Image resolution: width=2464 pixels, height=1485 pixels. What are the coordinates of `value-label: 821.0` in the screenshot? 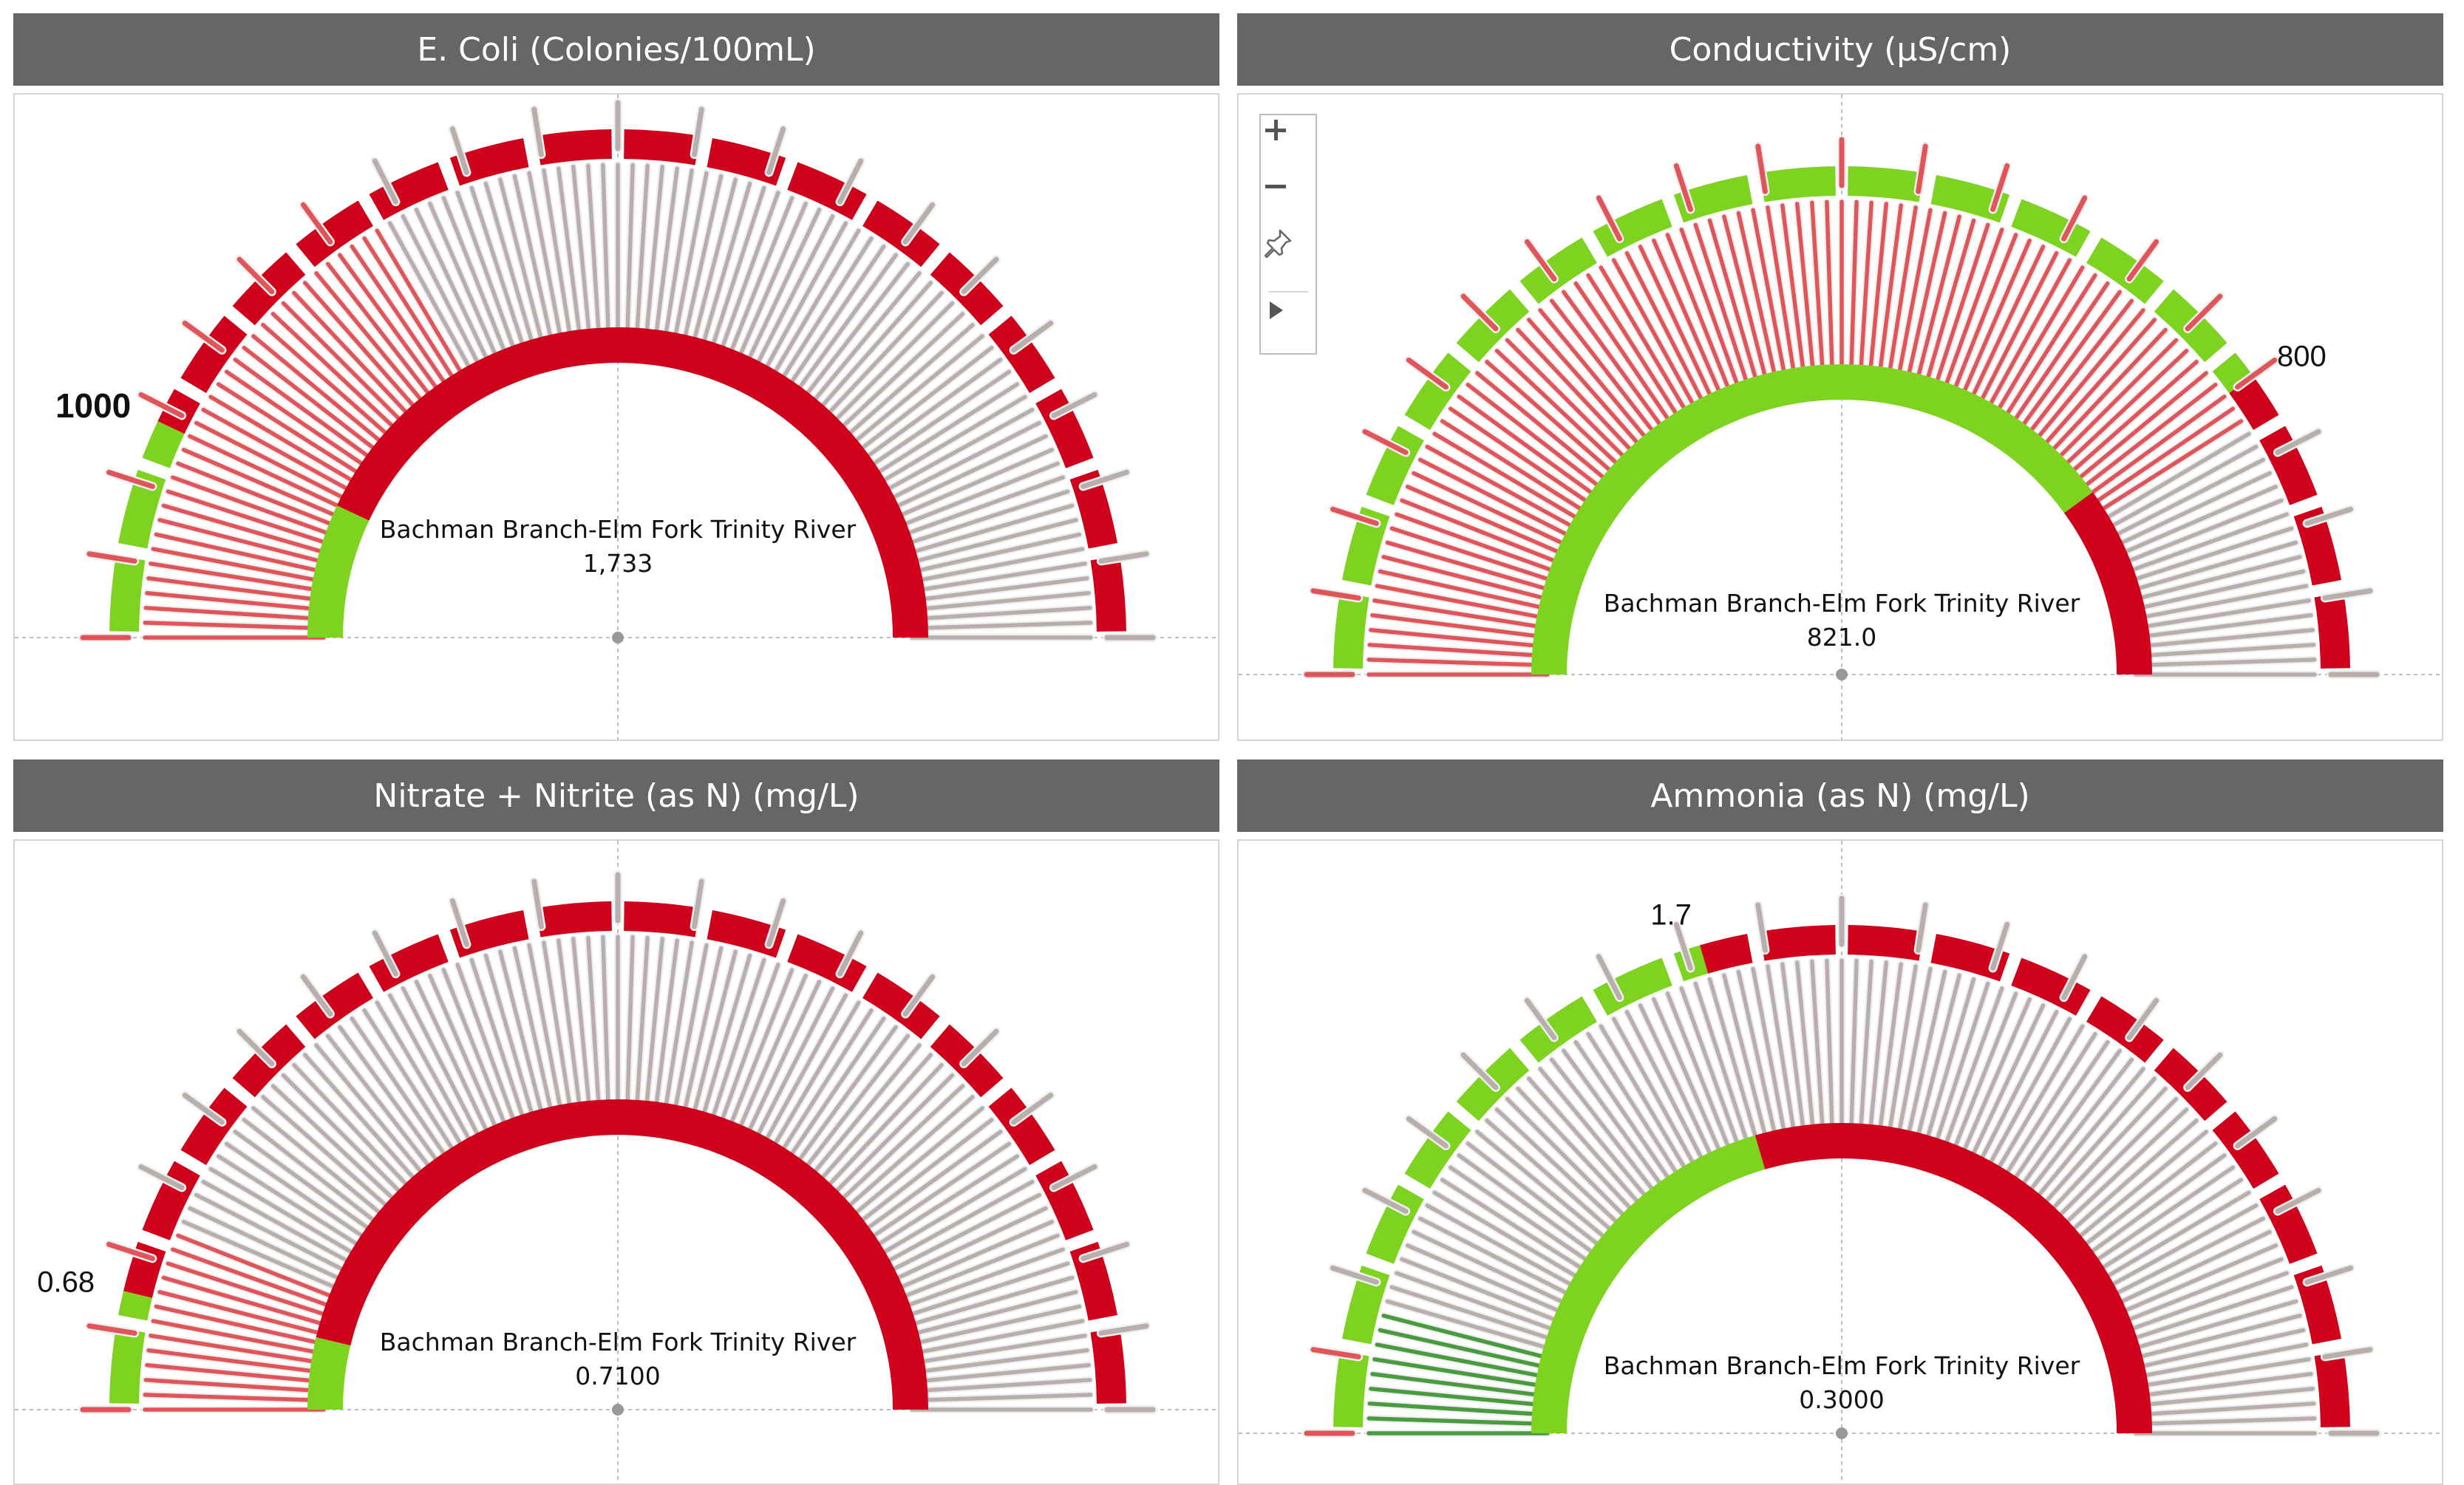 It's located at (1841, 637).